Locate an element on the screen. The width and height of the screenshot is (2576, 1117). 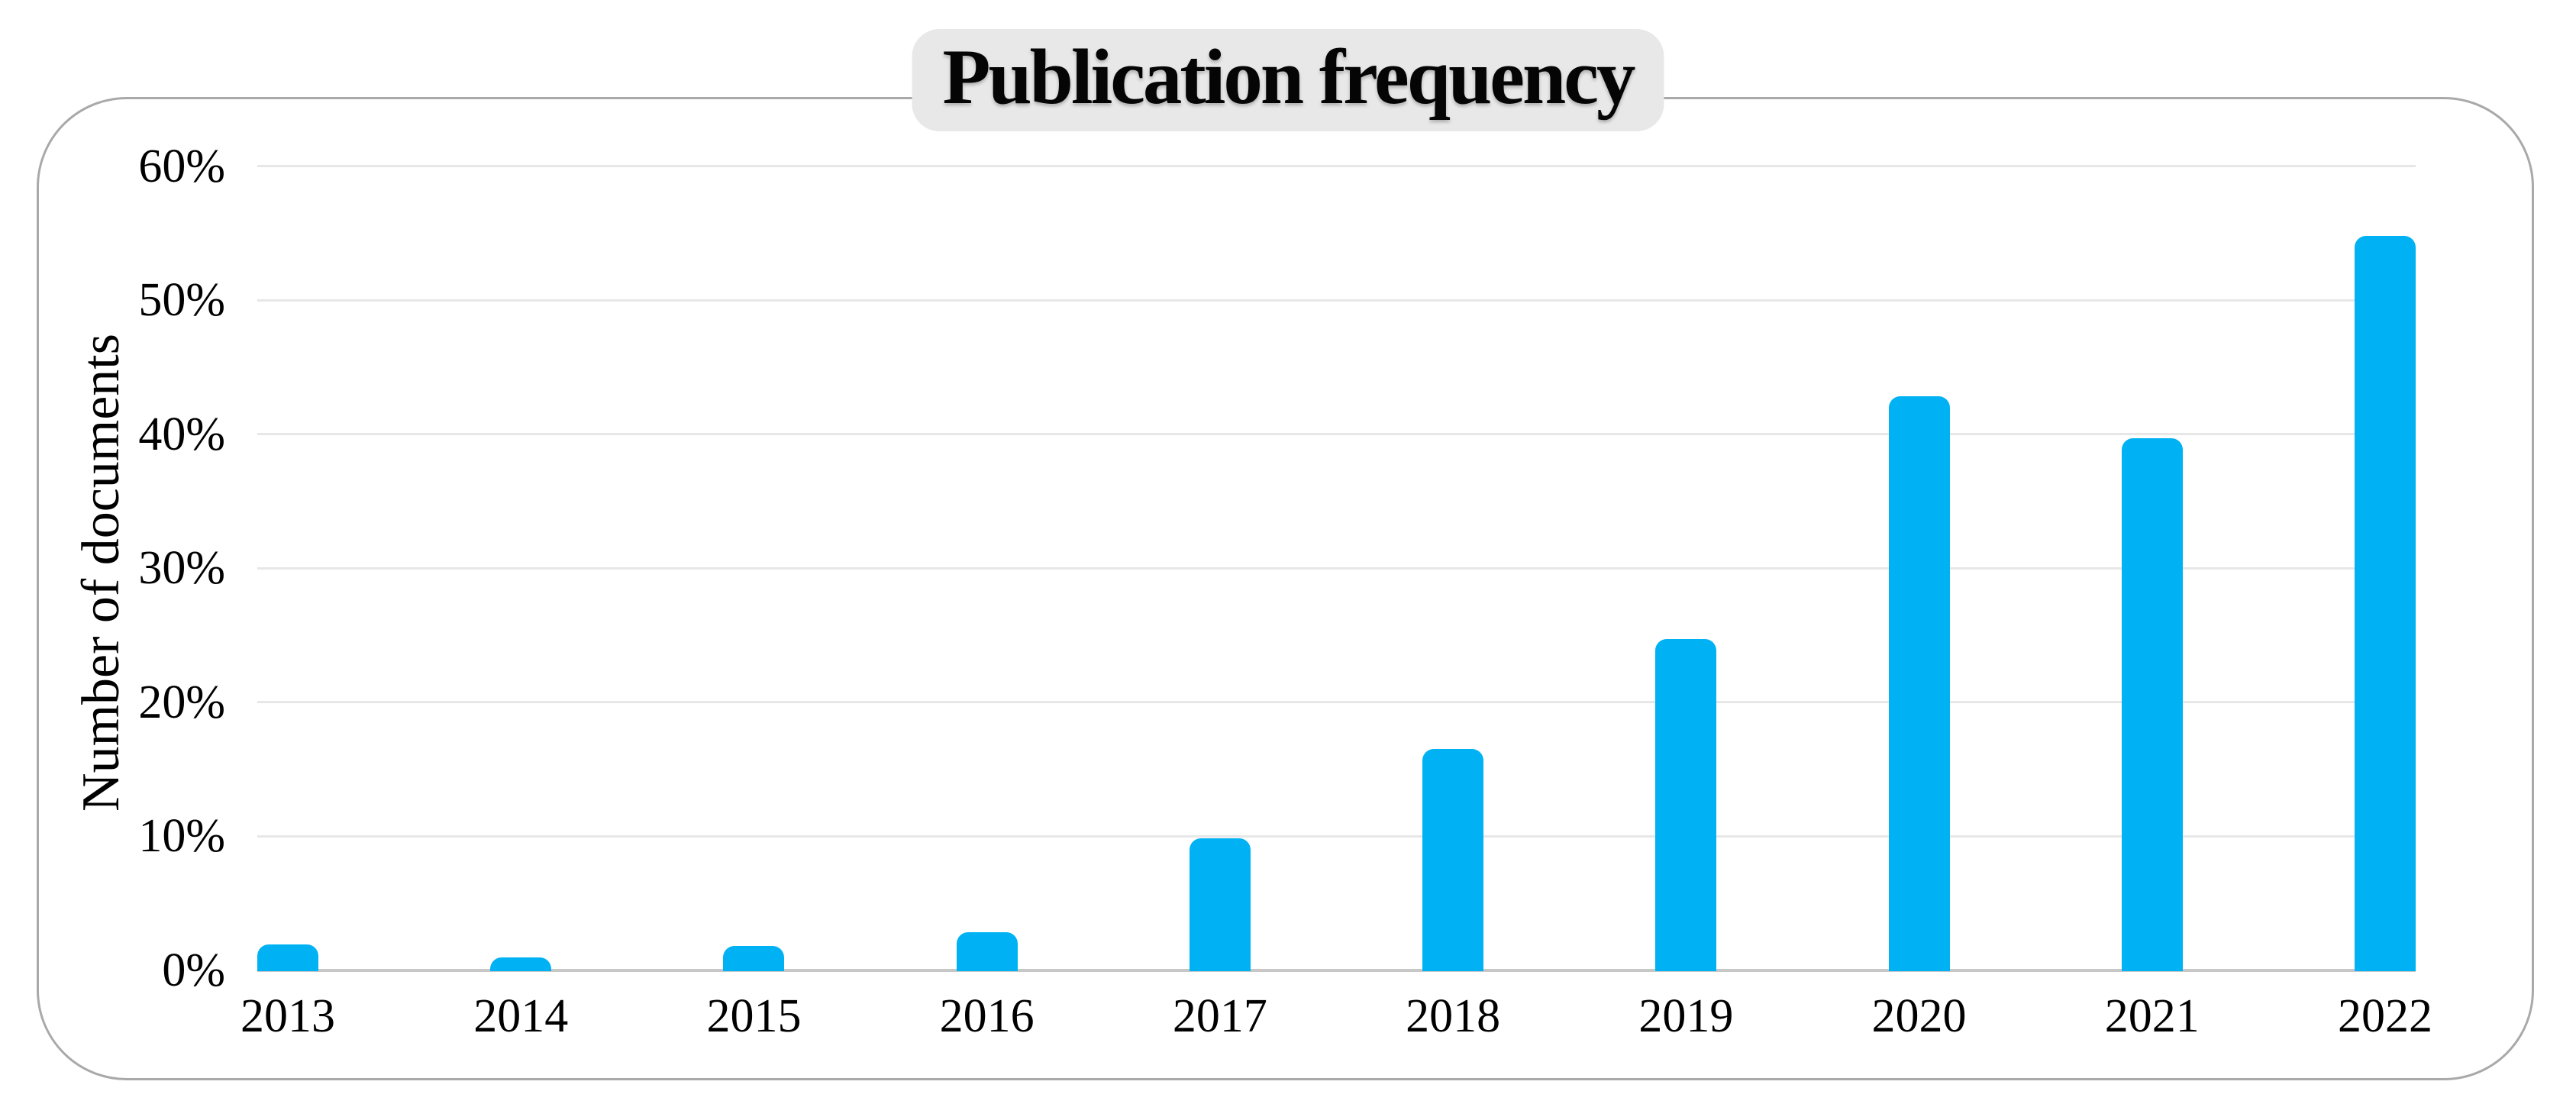
bar-2013 is located at coordinates (287, 957).